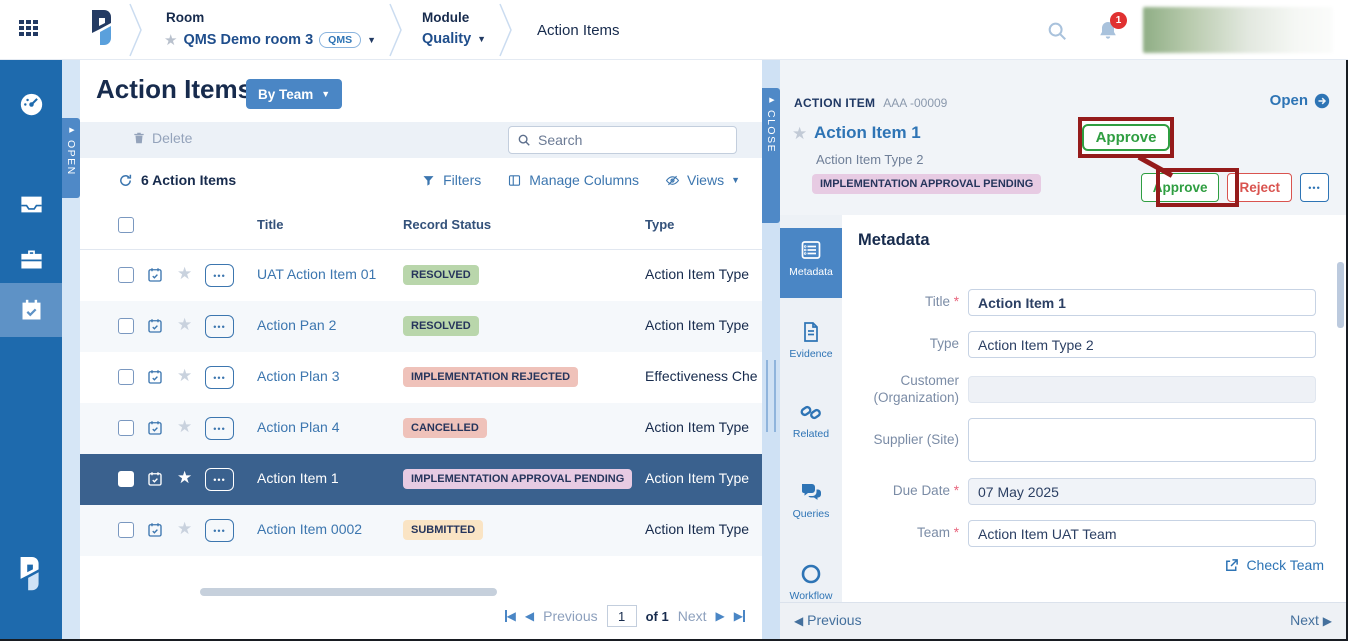 The width and height of the screenshot is (1348, 641). What do you see at coordinates (515, 180) in the screenshot?
I see `columns-icon` at bounding box center [515, 180].